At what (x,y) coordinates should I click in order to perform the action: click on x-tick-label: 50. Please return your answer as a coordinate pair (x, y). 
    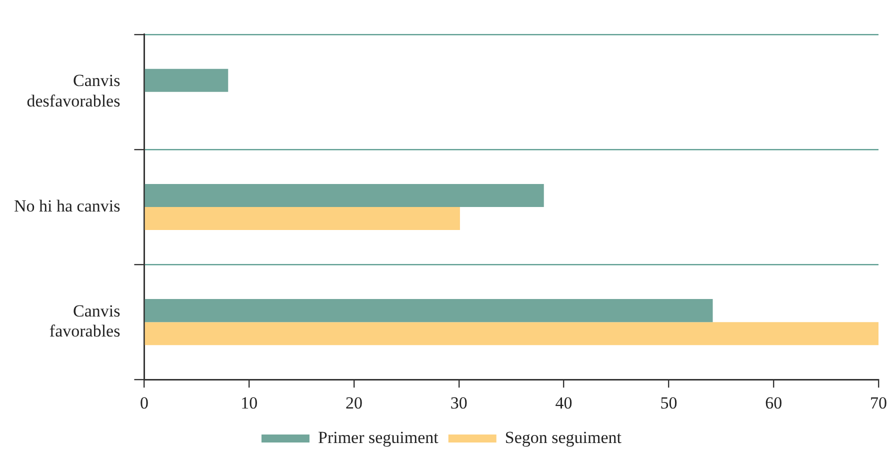
    Looking at the image, I should click on (669, 402).